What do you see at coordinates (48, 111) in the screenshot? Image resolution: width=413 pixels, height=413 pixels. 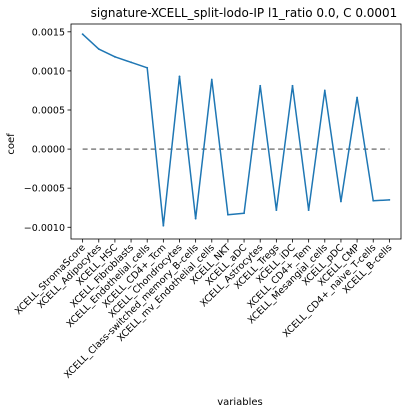 I see `y-tick-label: 0.0005` at bounding box center [48, 111].